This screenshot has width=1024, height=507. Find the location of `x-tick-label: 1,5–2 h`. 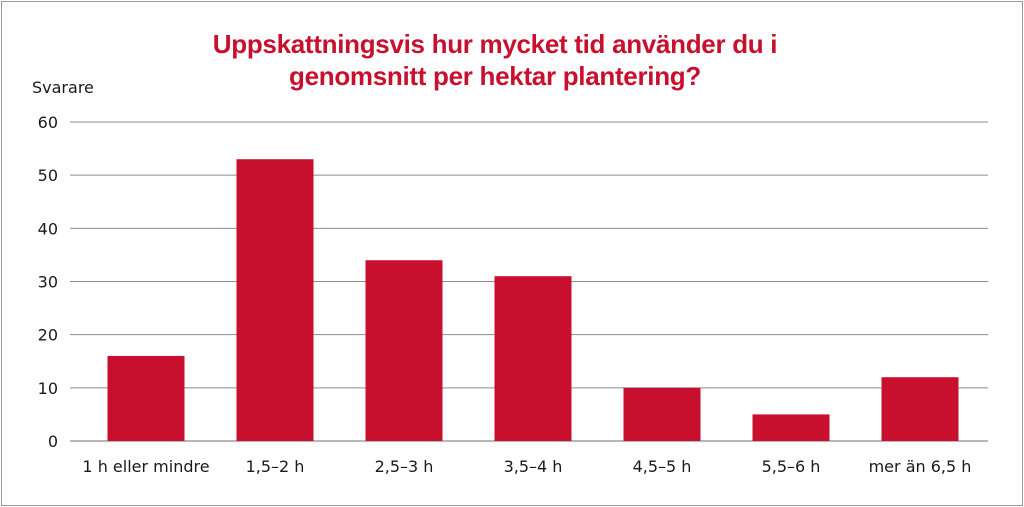

x-tick-label: 1,5–2 h is located at coordinates (275, 466).